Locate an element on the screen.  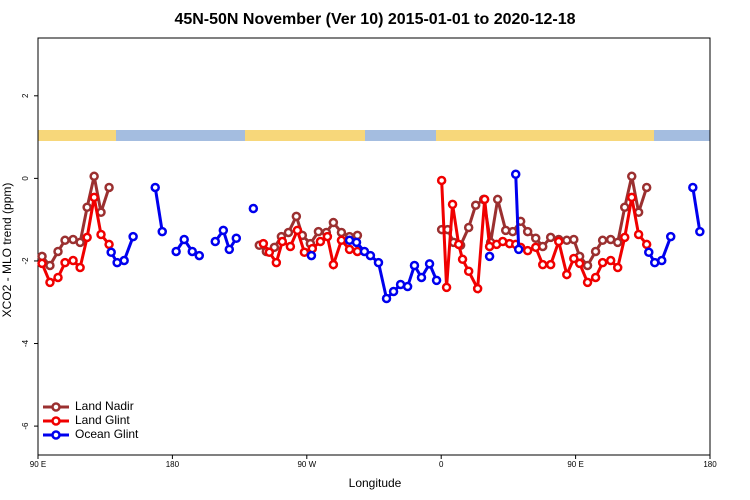
y-tick-label: -4 is located at coordinates (25, 343).